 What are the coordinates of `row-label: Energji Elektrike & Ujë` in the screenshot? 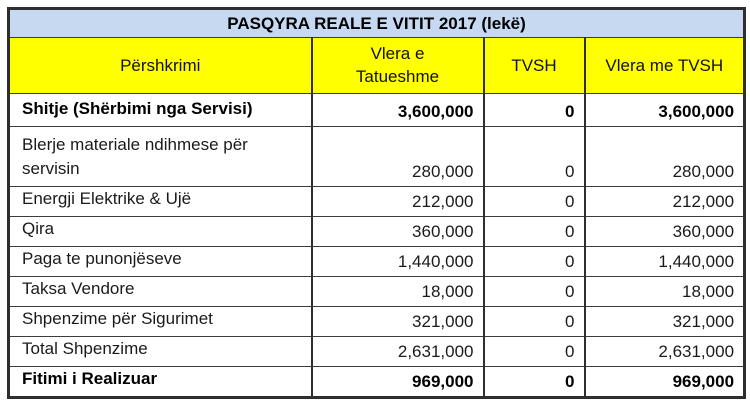 It's located at (160, 201).